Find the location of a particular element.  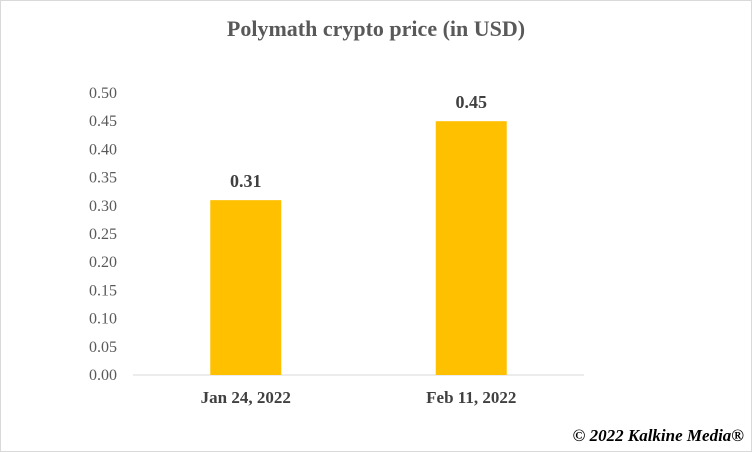

y-tick-label: 0.35 is located at coordinates (103, 178).